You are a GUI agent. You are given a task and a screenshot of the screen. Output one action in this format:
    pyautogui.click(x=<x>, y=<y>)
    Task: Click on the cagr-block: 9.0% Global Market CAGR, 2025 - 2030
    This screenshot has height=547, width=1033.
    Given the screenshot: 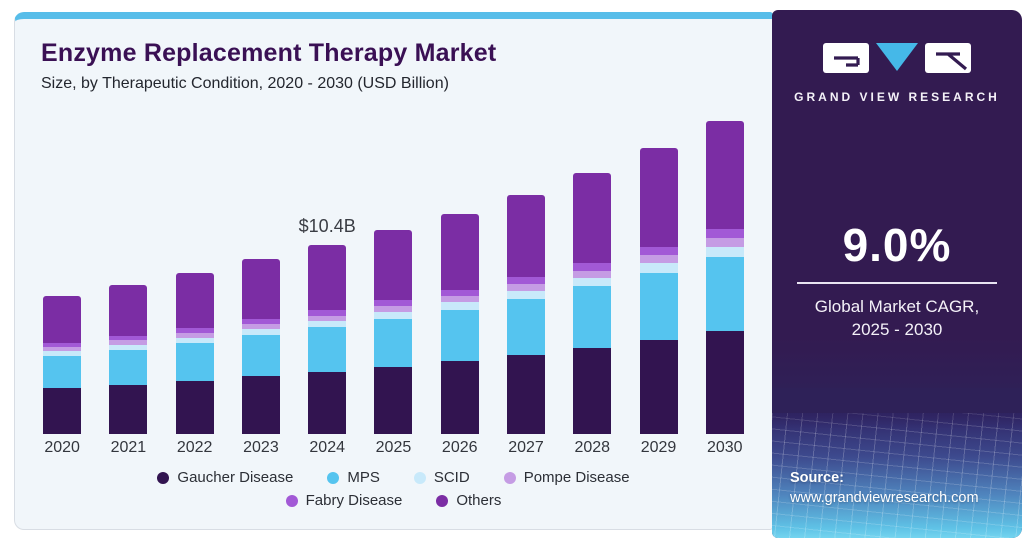 What is the action you would take?
    pyautogui.click(x=897, y=280)
    